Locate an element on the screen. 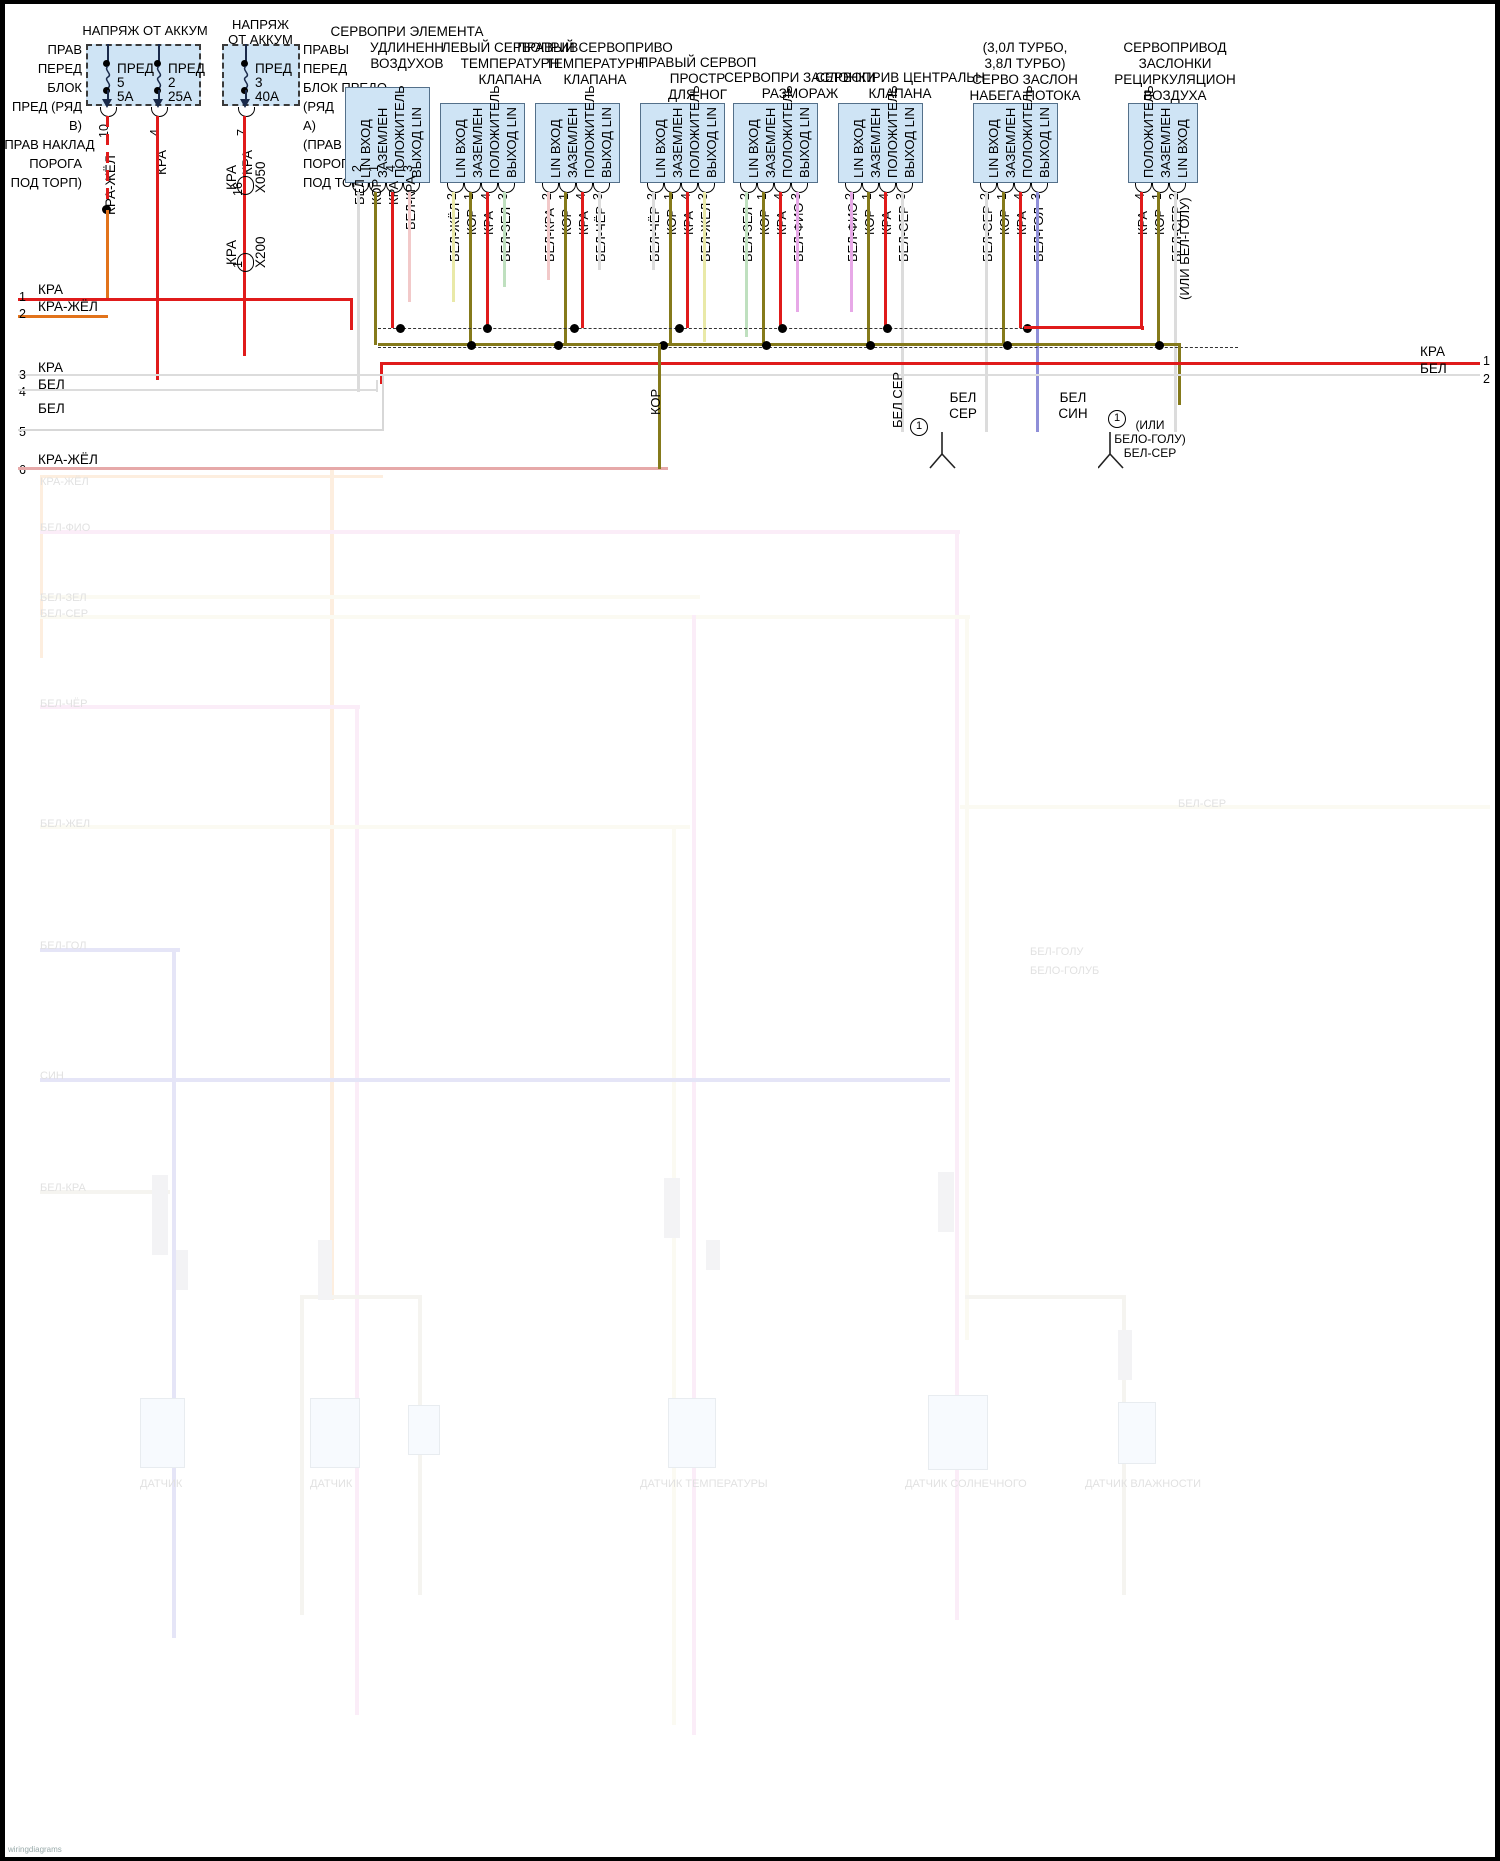 This screenshot has height=1861, width=1500. fuse-3-arrow-icon is located at coordinates (245, 103).